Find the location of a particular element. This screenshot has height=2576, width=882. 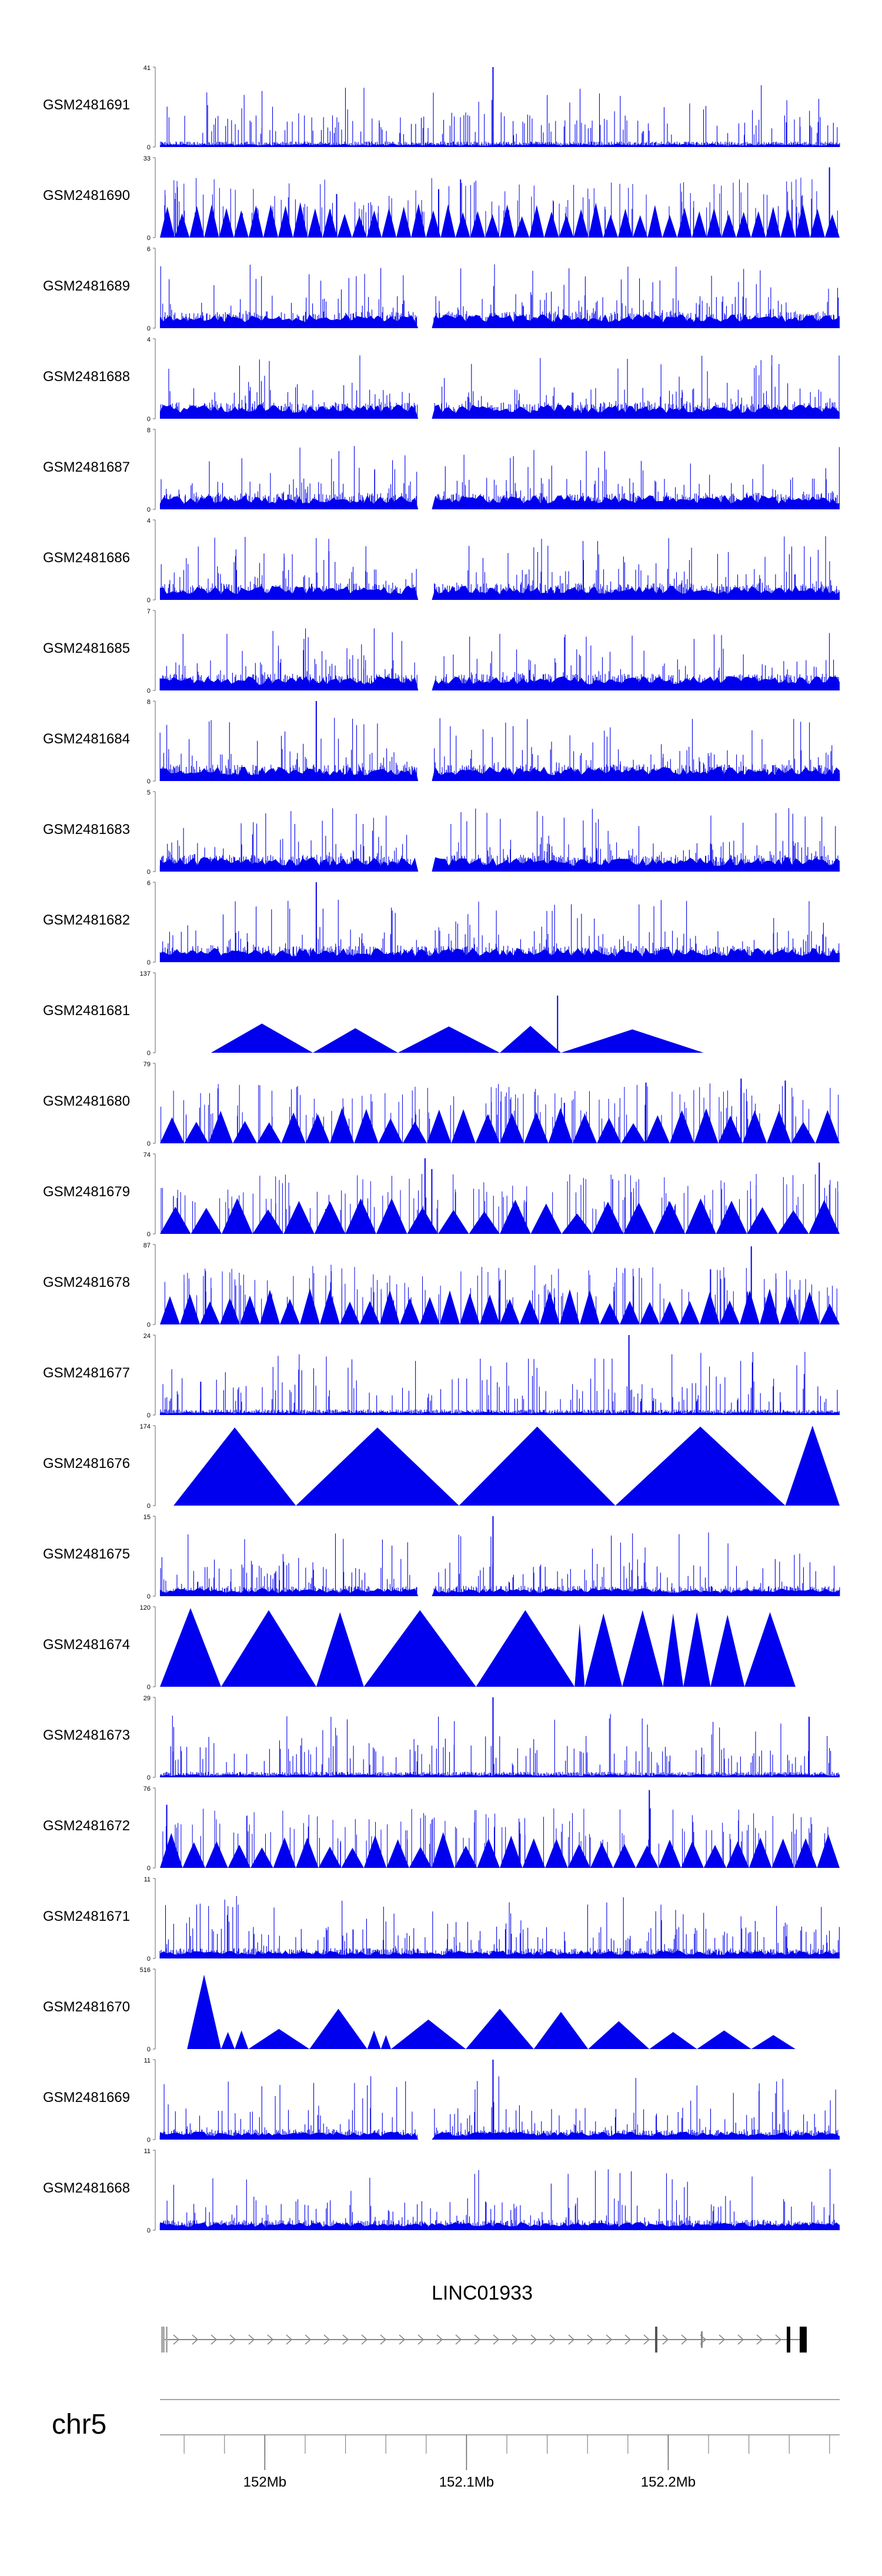

track-GSM2481670: GSM2481670 516 0 is located at coordinates (419, 2010).